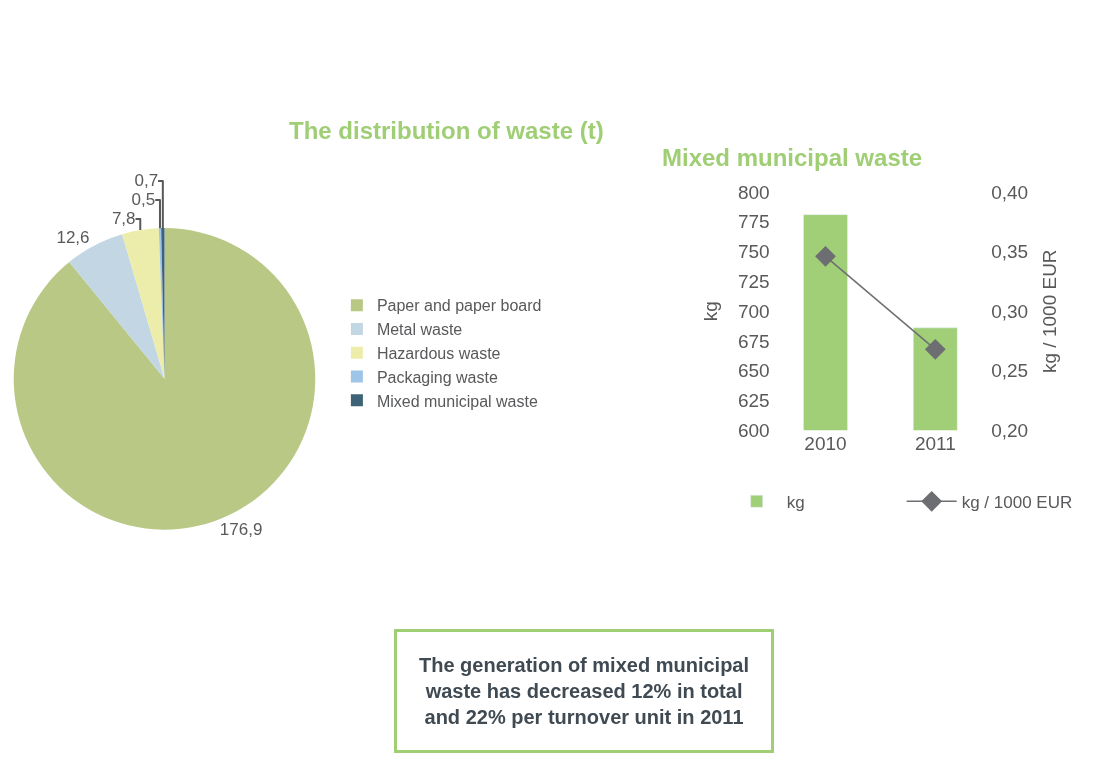  I want to click on y2-tick-label: 0,35, so click(1010, 252).